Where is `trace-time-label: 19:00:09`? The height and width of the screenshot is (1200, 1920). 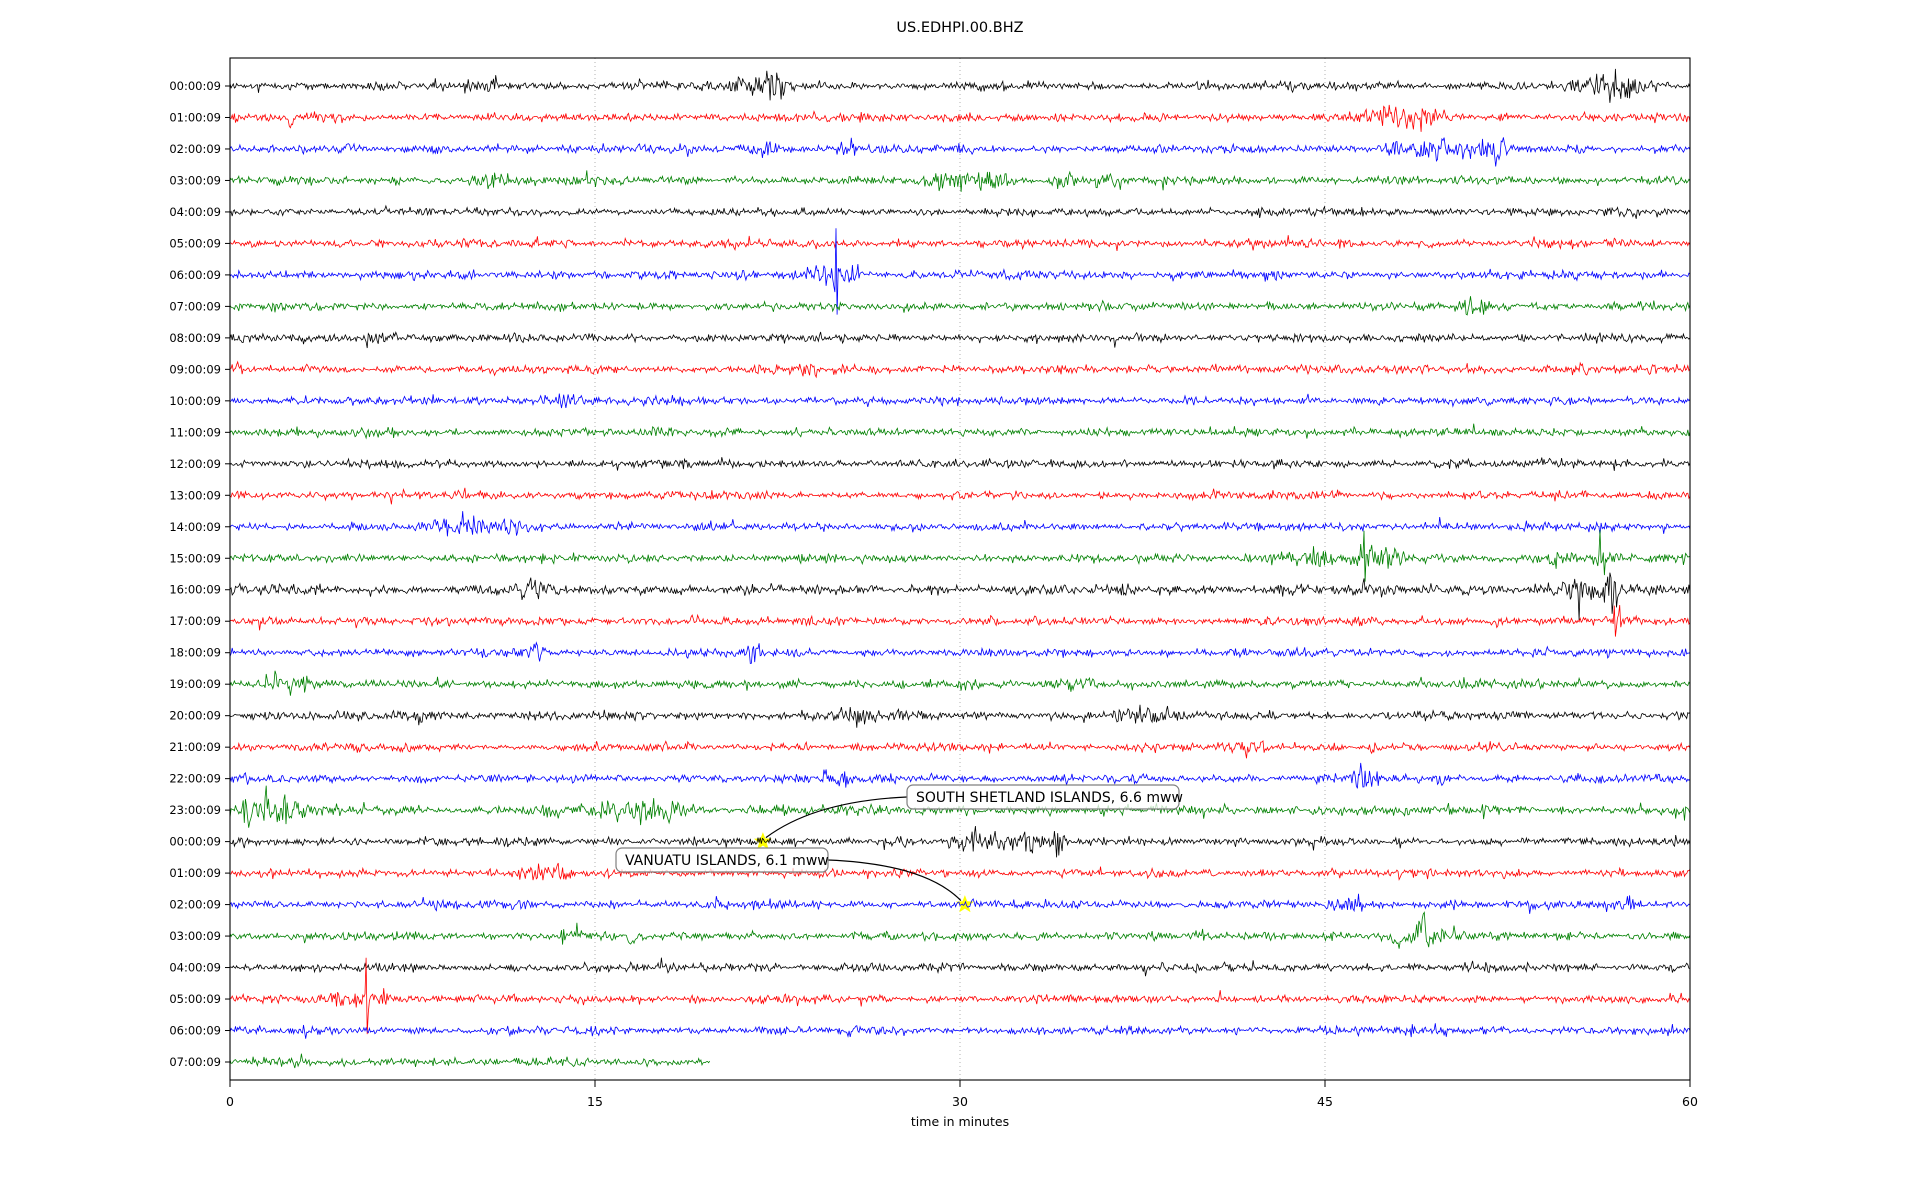 trace-time-label: 19:00:09 is located at coordinates (195, 684).